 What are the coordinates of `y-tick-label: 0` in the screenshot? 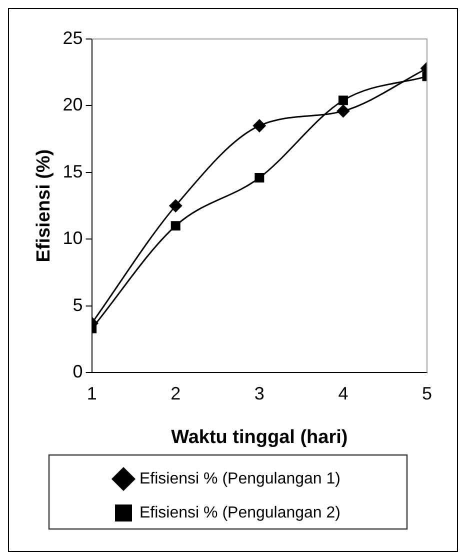 It's located at (77, 372).